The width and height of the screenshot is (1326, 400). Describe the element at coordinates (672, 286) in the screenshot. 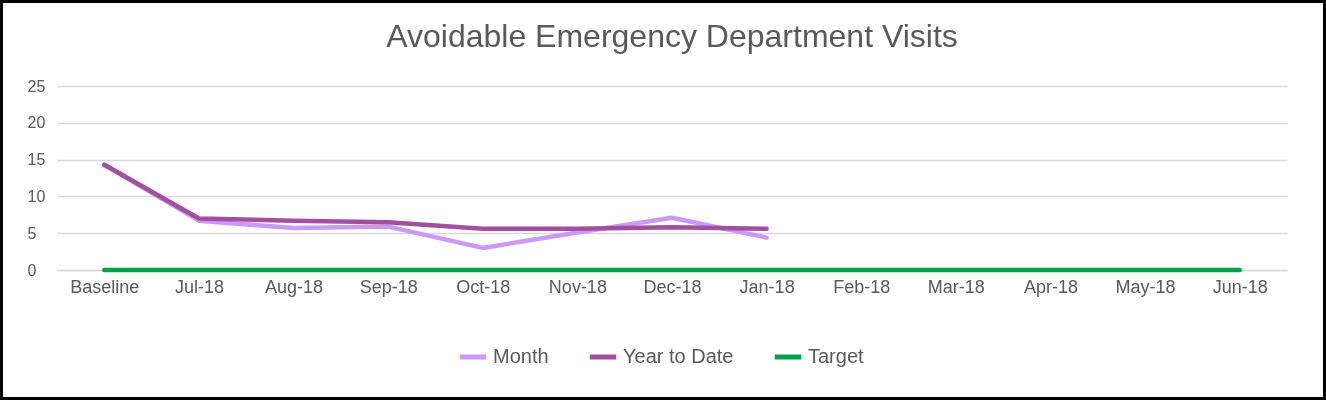

I see `x-tick-label: Dec-18` at that location.